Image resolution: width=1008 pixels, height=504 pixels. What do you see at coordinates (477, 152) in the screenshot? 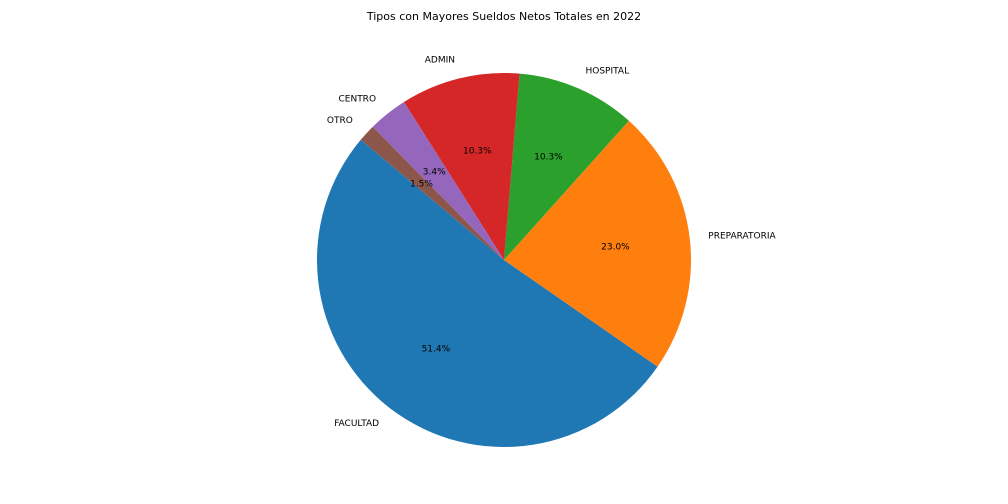
I see `slice-percent-admin: 10.3%` at bounding box center [477, 152].